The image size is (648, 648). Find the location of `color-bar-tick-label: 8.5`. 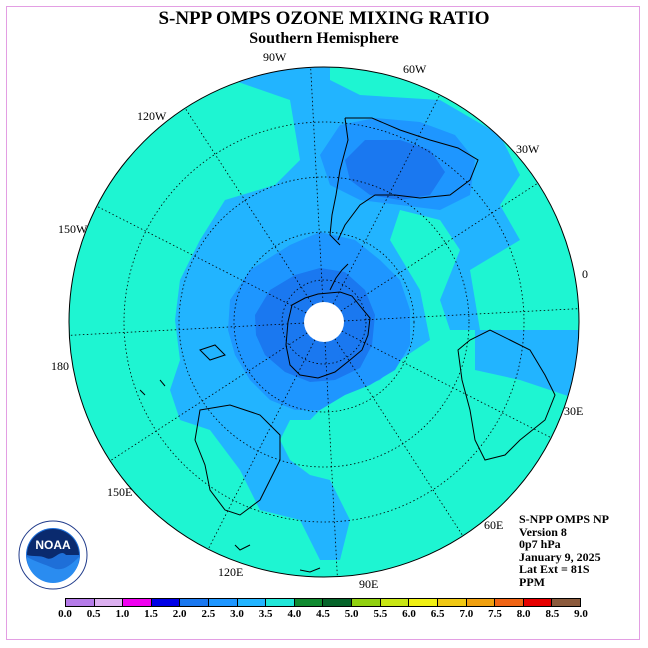

color-bar-tick-label: 8.5 is located at coordinates (552, 614).